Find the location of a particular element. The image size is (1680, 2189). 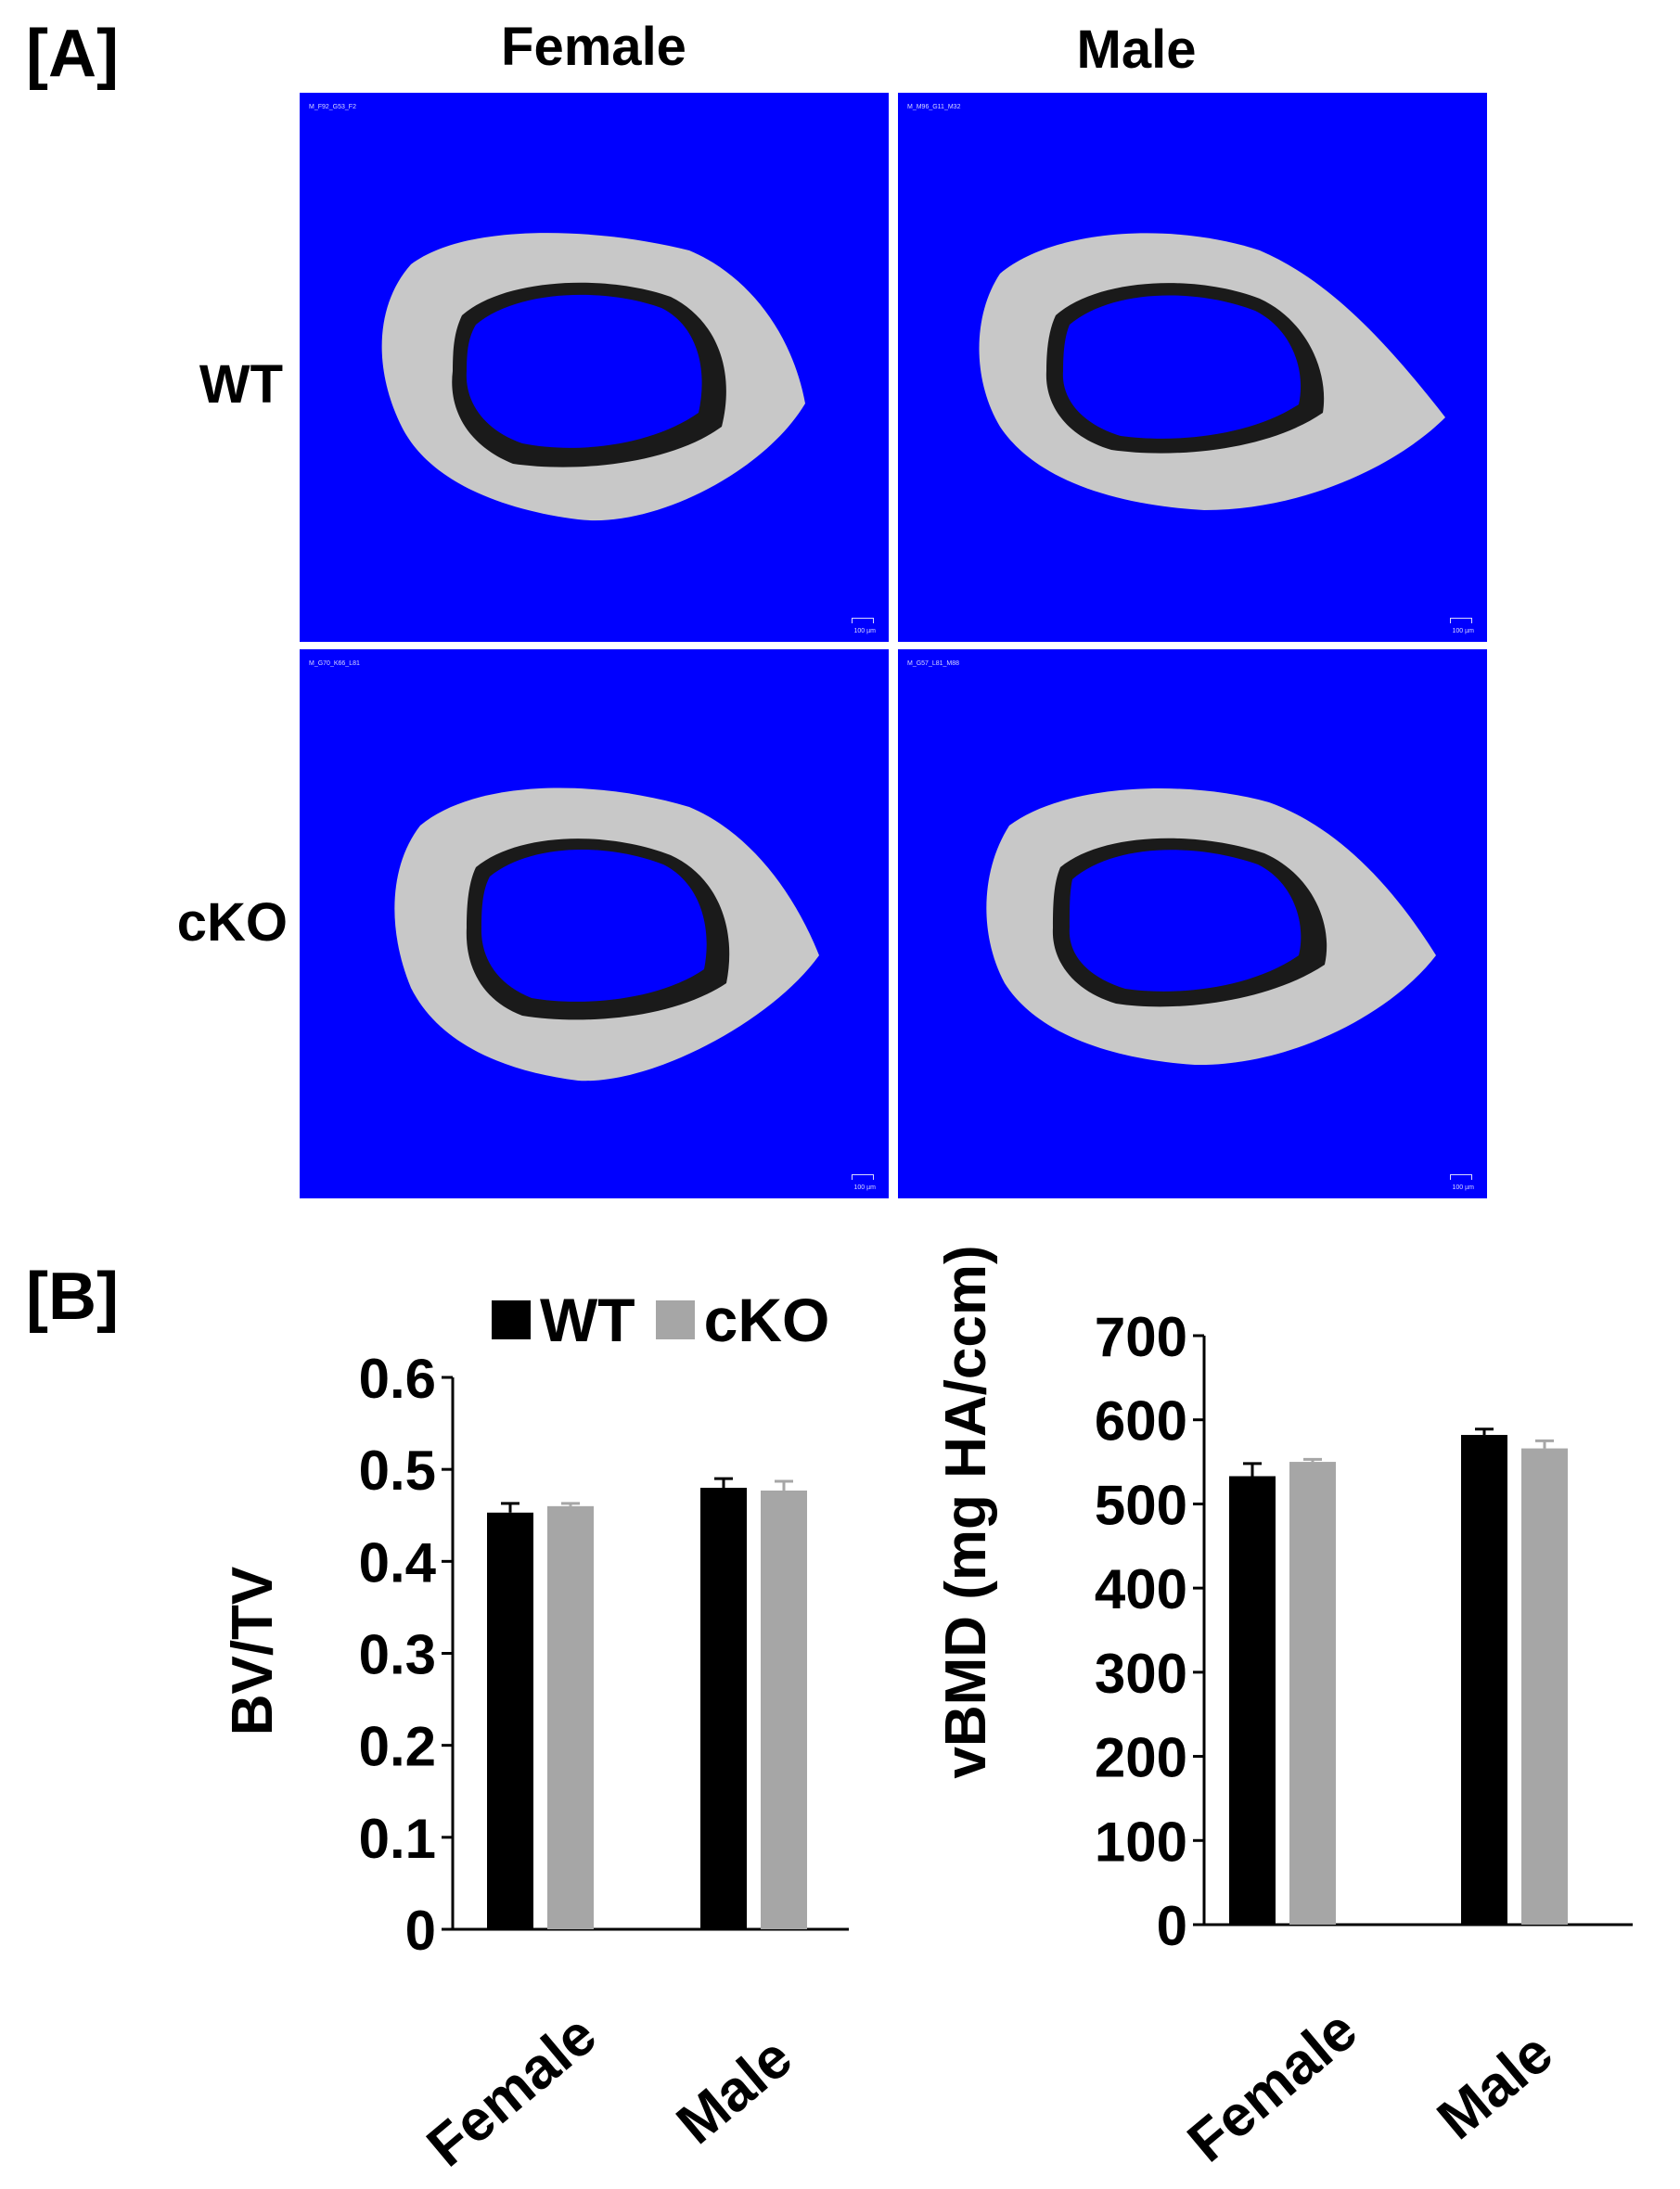

column-header-female: Female is located at coordinates (593, 47).